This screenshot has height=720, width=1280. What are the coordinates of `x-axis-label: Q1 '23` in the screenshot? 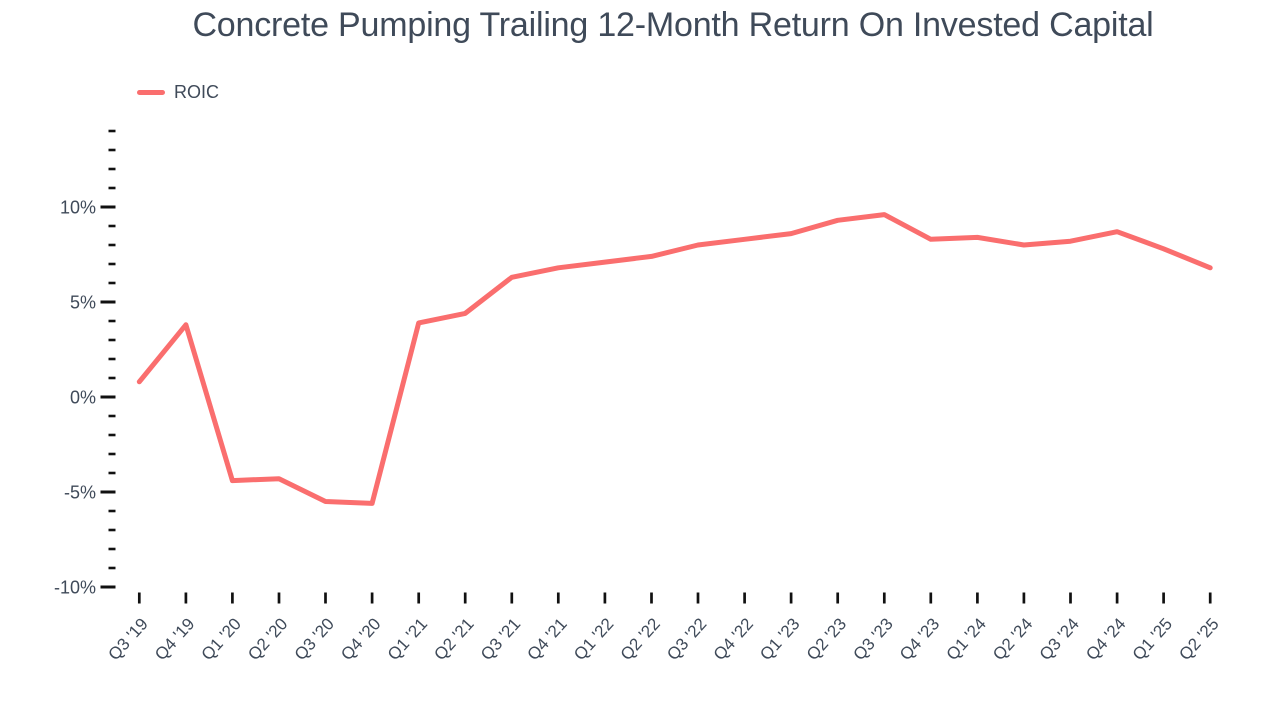 It's located at (779, 639).